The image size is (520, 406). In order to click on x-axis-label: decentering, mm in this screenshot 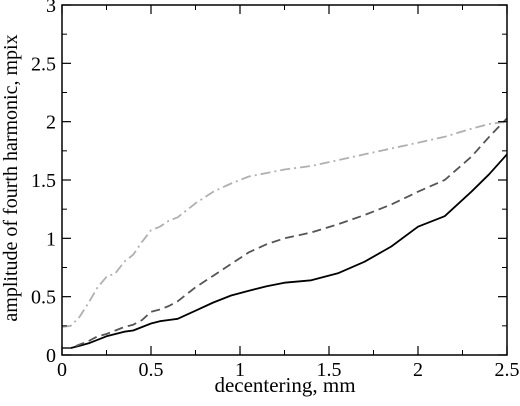, I will do `click(284, 385)`.